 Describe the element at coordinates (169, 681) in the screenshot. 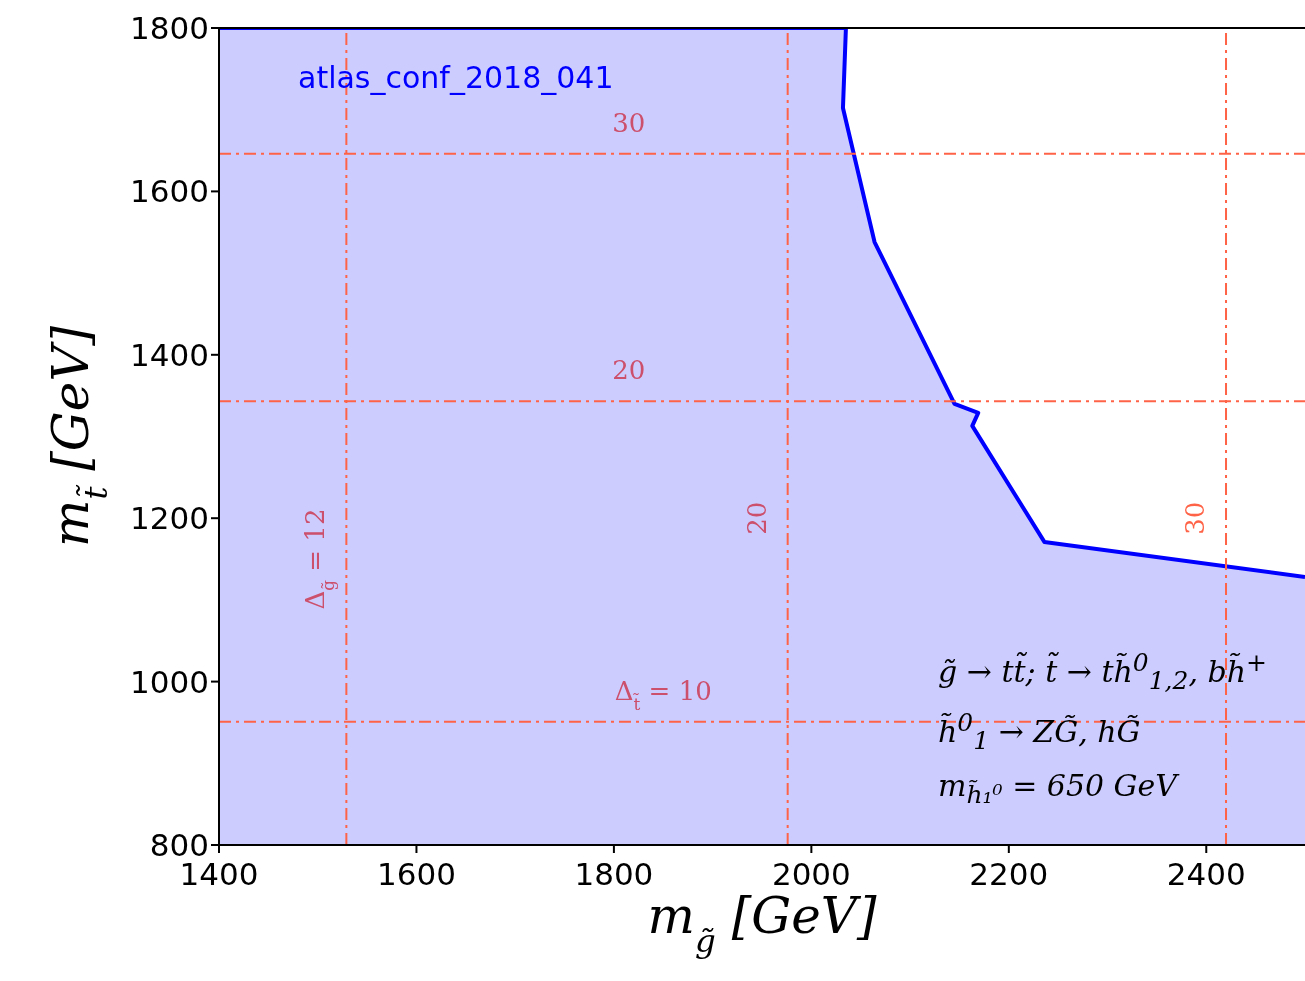

I see `y-tick-label: 1000` at that location.